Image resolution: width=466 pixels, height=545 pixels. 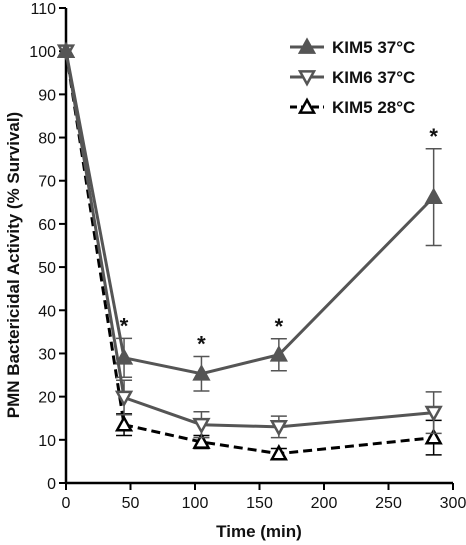 What do you see at coordinates (453, 503) in the screenshot?
I see `x-tick-label-6: 300` at bounding box center [453, 503].